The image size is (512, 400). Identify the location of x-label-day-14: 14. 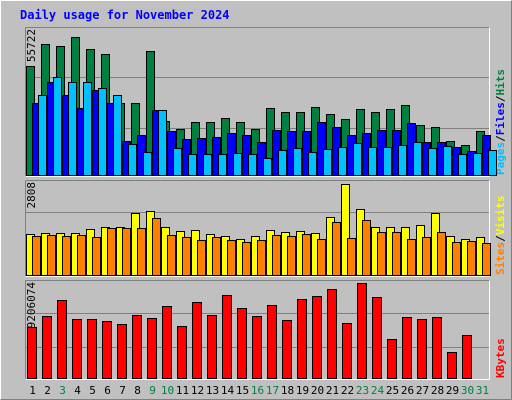
(228, 390).